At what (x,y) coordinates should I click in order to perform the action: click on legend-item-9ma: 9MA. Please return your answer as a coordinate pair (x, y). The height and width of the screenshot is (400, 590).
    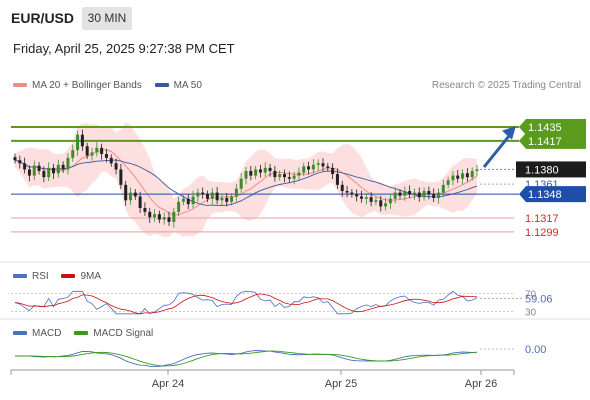
    Looking at the image, I should click on (81, 276).